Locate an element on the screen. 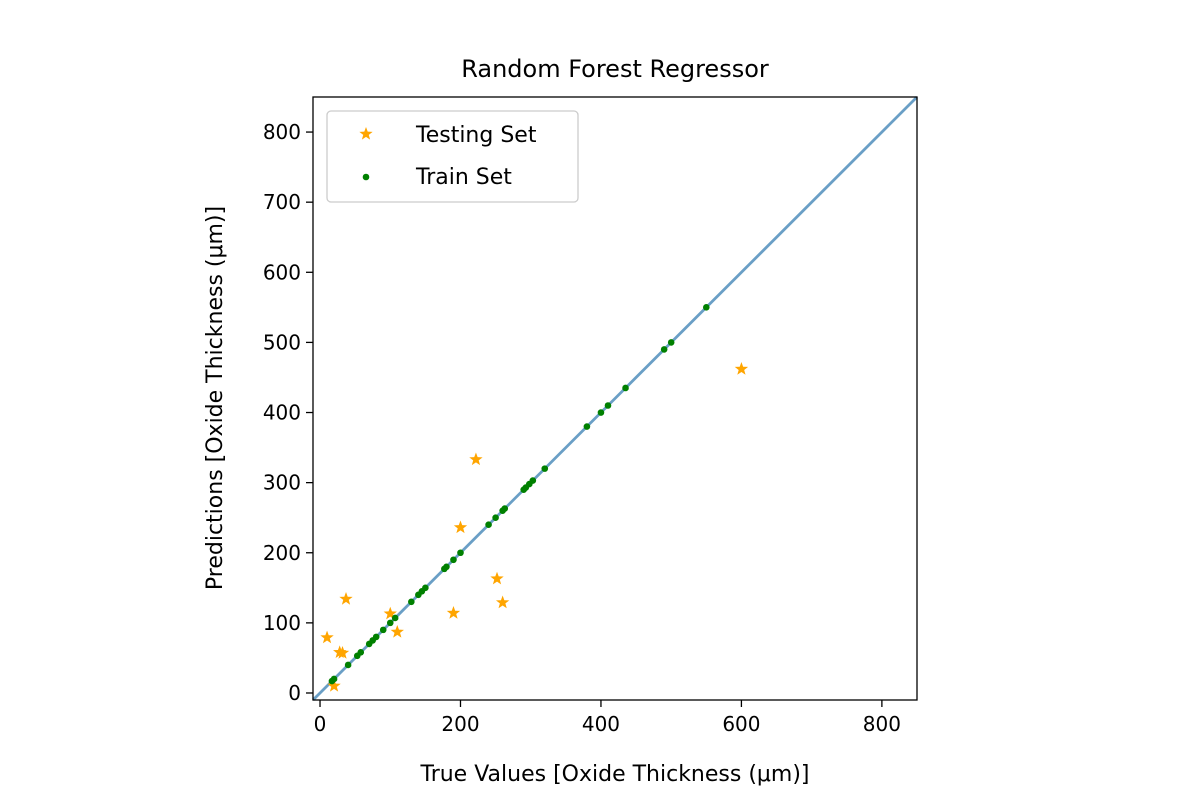 This screenshot has width=1200, height=804. legend-marker-train-set is located at coordinates (366, 177).